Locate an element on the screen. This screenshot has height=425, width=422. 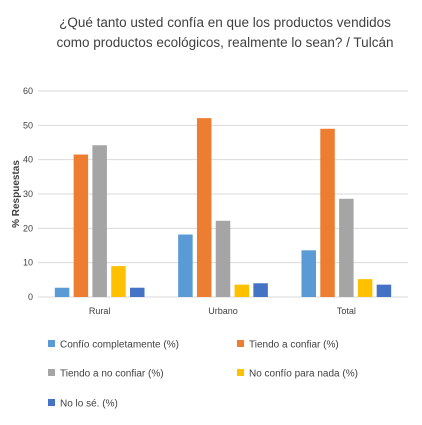
legend-label: No lo sé. (%) is located at coordinates (89, 404).